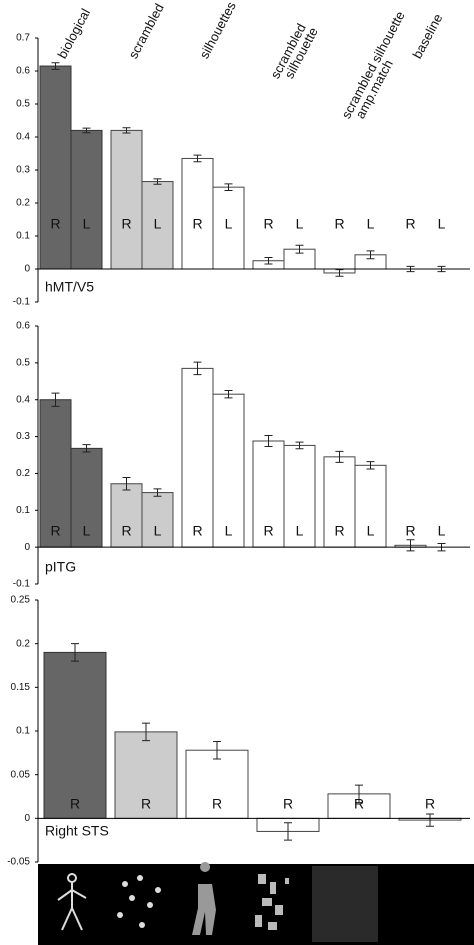 Image resolution: width=474 pixels, height=945 pixels. I want to click on category-label: scrambled, so click(145, 31).